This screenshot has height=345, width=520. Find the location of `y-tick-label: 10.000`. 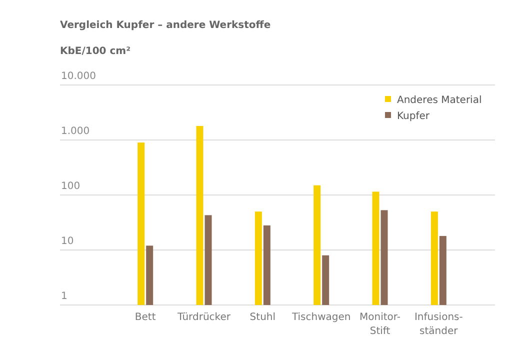

y-tick-label: 10.000 is located at coordinates (78, 76).